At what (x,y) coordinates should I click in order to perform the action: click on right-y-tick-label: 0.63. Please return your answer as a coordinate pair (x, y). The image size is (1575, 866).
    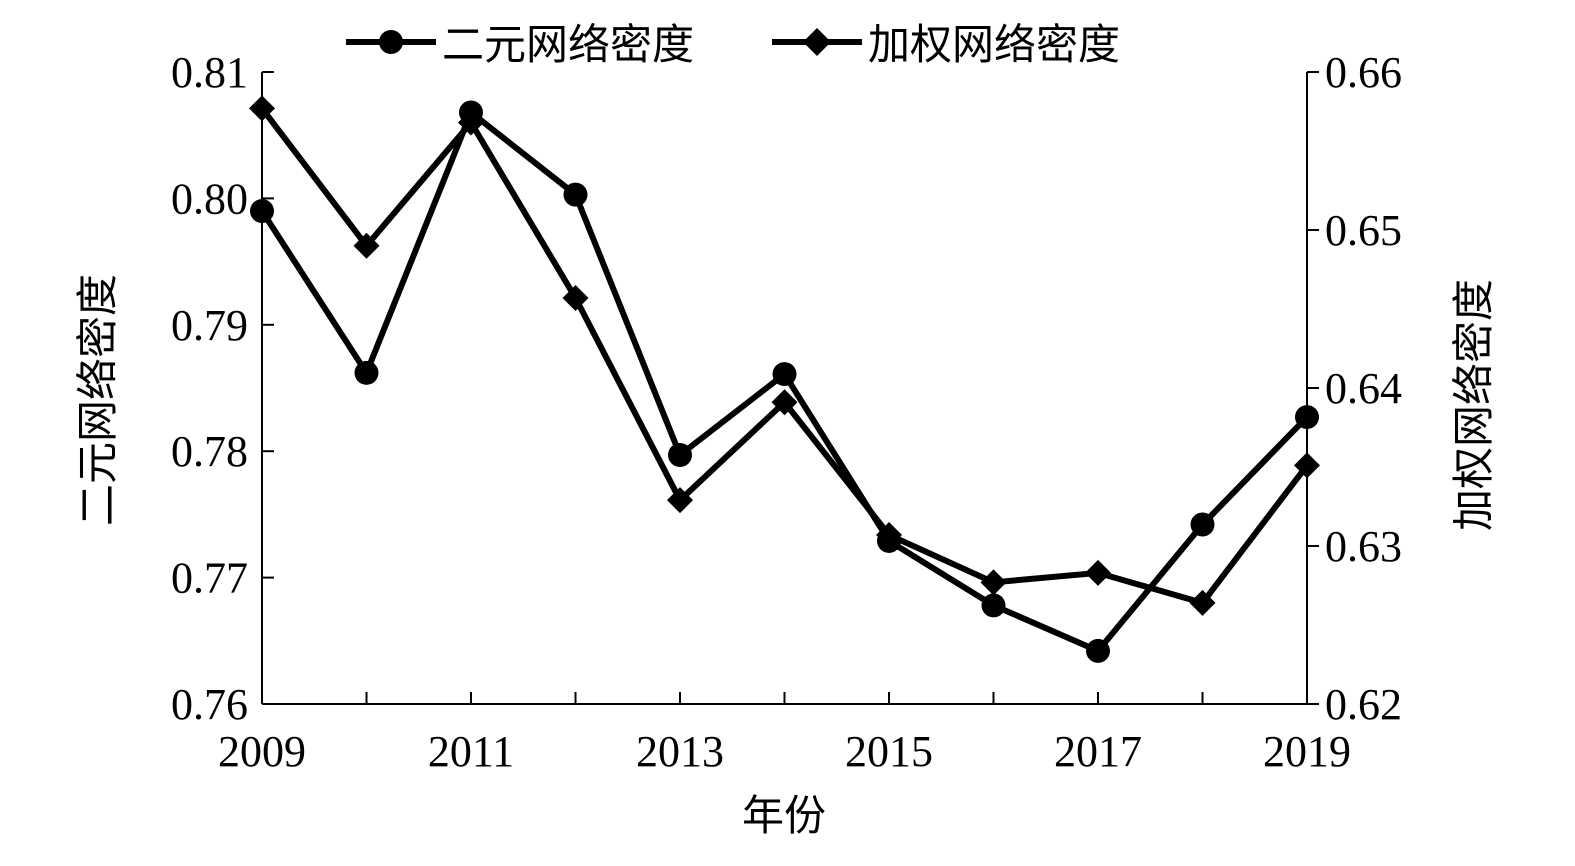
    Looking at the image, I should click on (1363, 546).